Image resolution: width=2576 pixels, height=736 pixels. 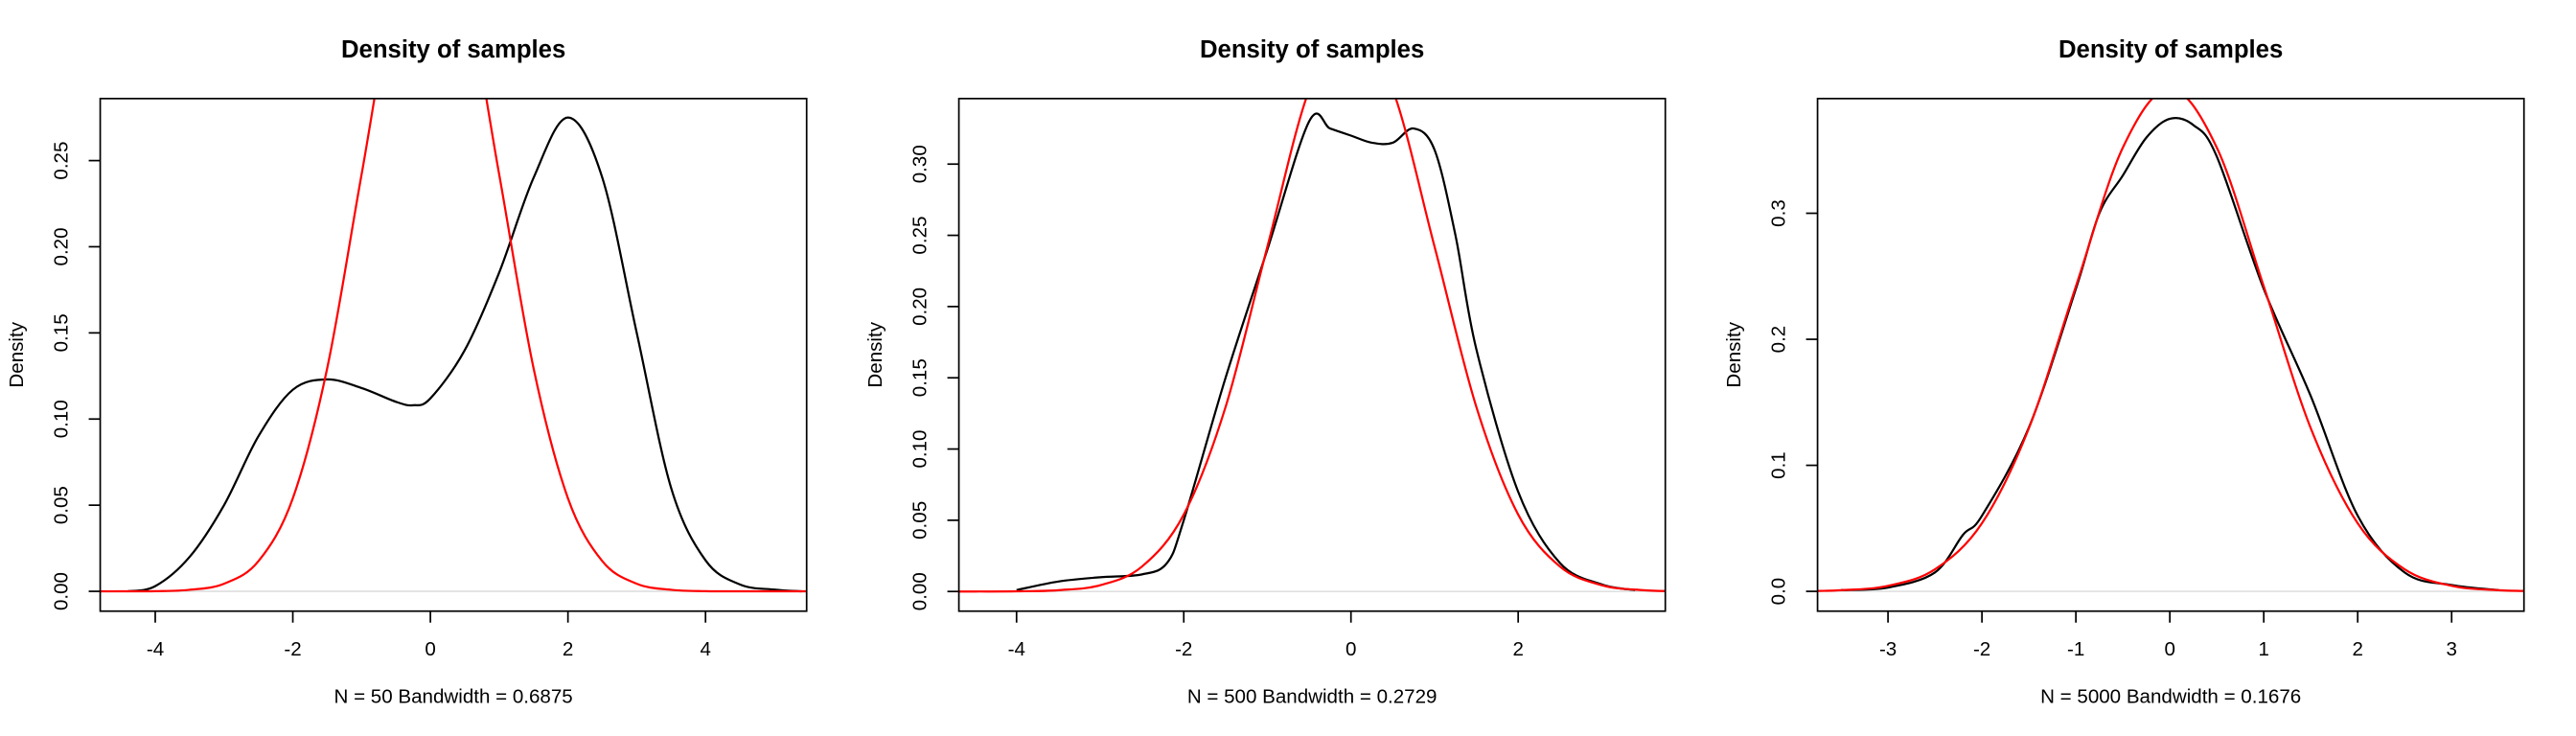 What do you see at coordinates (2263, 649) in the screenshot?
I see `x-tick-label: 1` at bounding box center [2263, 649].